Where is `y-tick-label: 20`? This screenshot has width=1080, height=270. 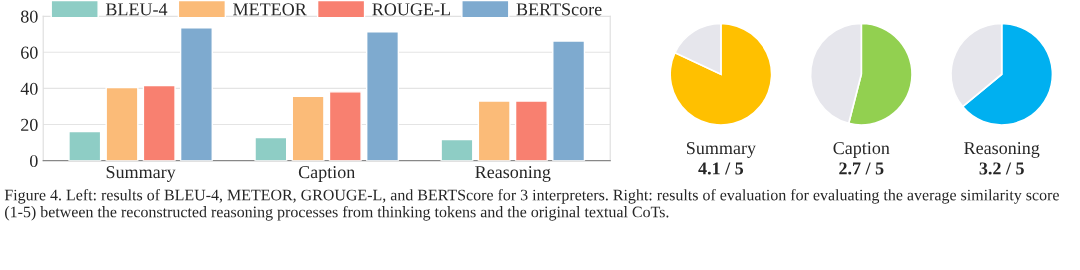
y-tick-label: 20 is located at coordinates (29, 124).